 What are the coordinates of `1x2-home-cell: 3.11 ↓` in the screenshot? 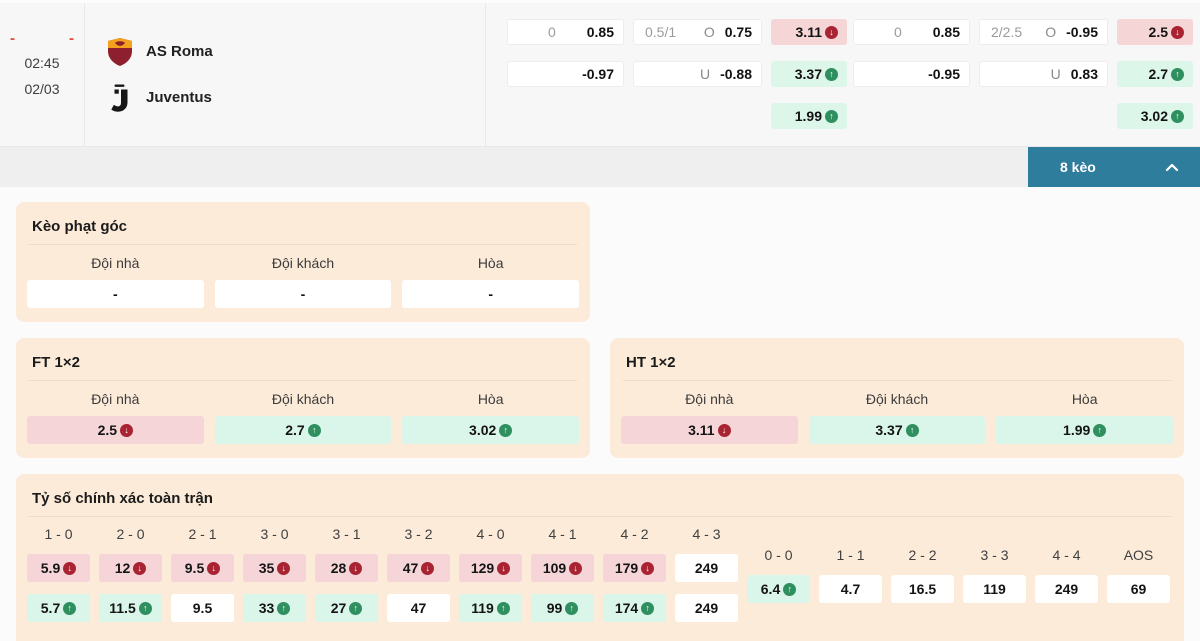 It's located at (809, 32).